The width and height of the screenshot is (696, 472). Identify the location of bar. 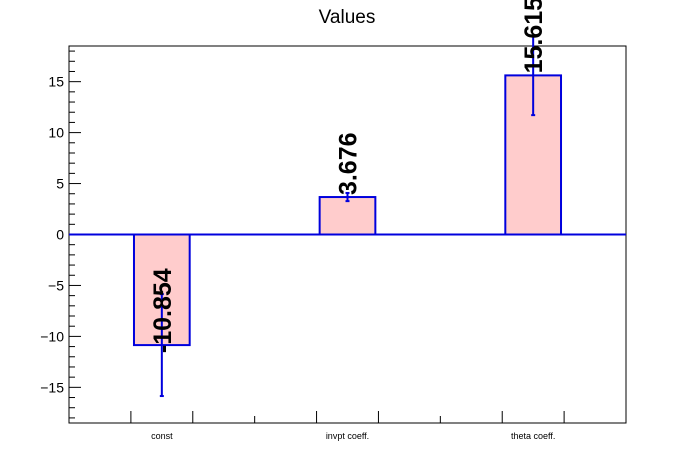
(347, 216).